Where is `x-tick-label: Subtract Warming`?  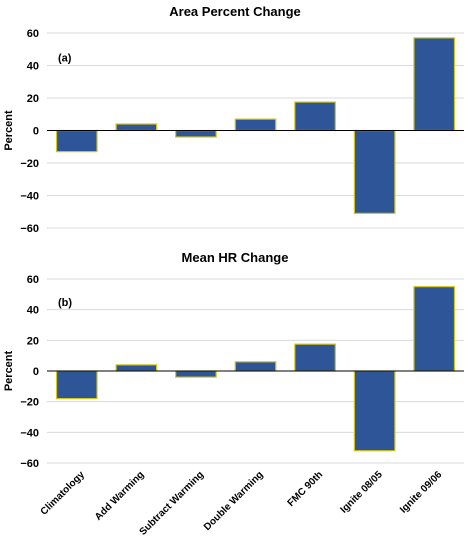
x-tick-label: Subtract Warming is located at coordinates (172, 503).